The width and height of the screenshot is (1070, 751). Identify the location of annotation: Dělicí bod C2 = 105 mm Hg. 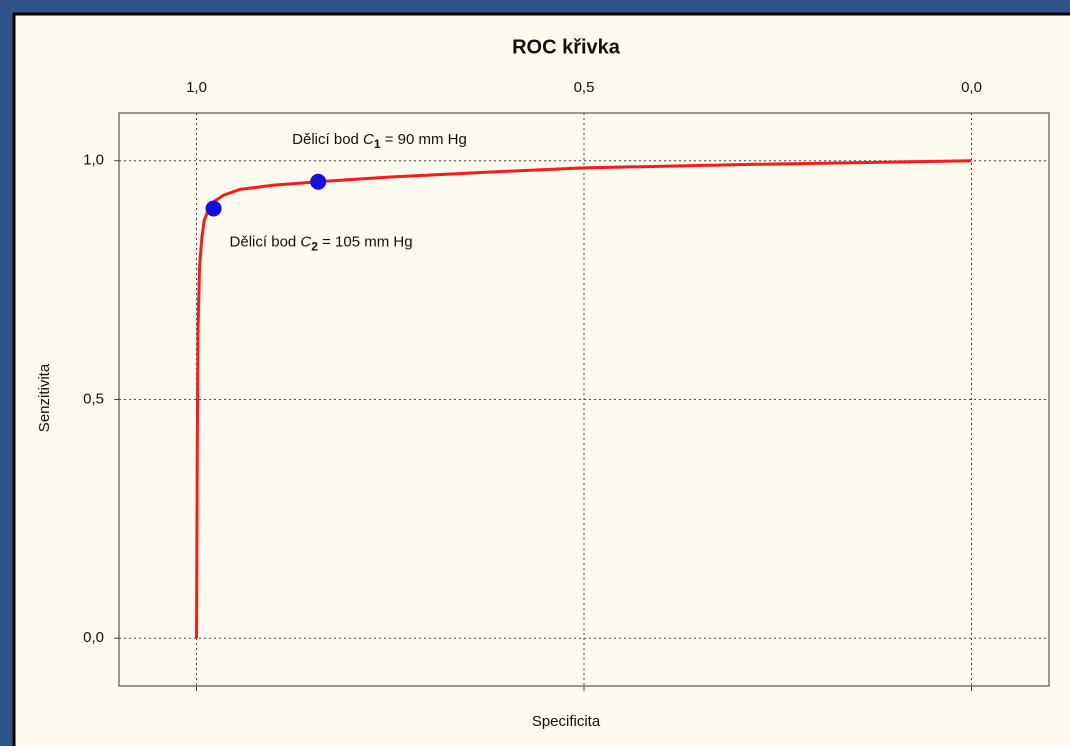
(321, 243).